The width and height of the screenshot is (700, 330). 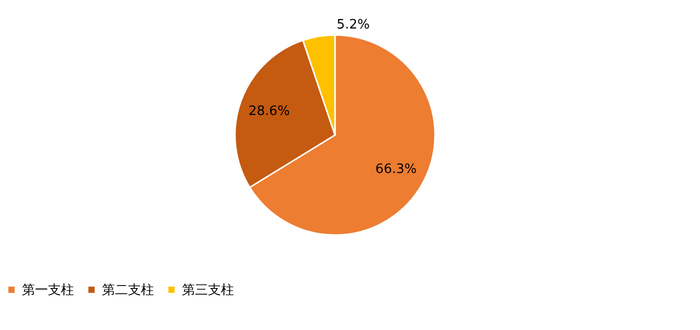 What do you see at coordinates (269, 112) in the screenshot?
I see `data-label: 28.6%` at bounding box center [269, 112].